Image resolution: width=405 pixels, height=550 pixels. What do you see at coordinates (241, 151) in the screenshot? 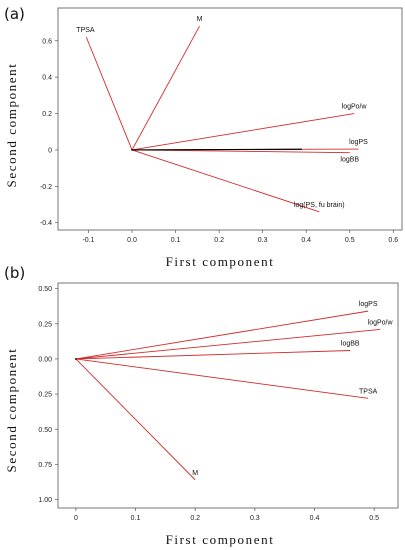
I see `panel-a-vector-logbb` at bounding box center [241, 151].